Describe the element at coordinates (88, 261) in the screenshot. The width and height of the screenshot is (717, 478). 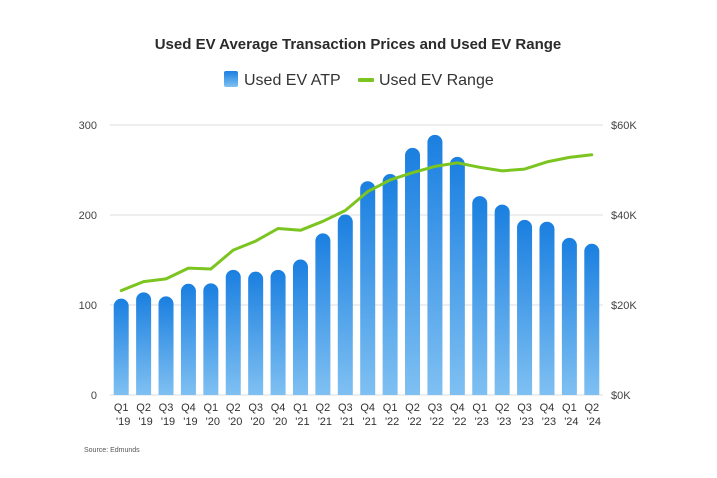
I see `left-axis: 0 100 200 300` at that location.